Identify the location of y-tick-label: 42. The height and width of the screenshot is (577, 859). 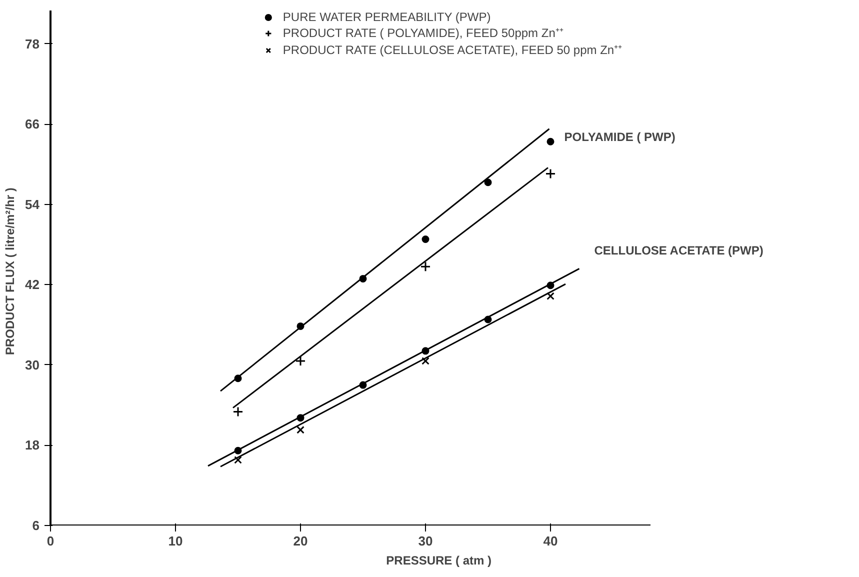
(32, 284).